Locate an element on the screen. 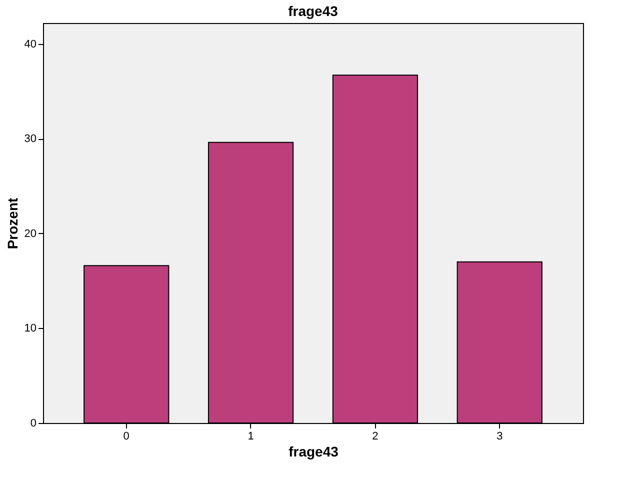  x-tick-label: 2 is located at coordinates (375, 436).